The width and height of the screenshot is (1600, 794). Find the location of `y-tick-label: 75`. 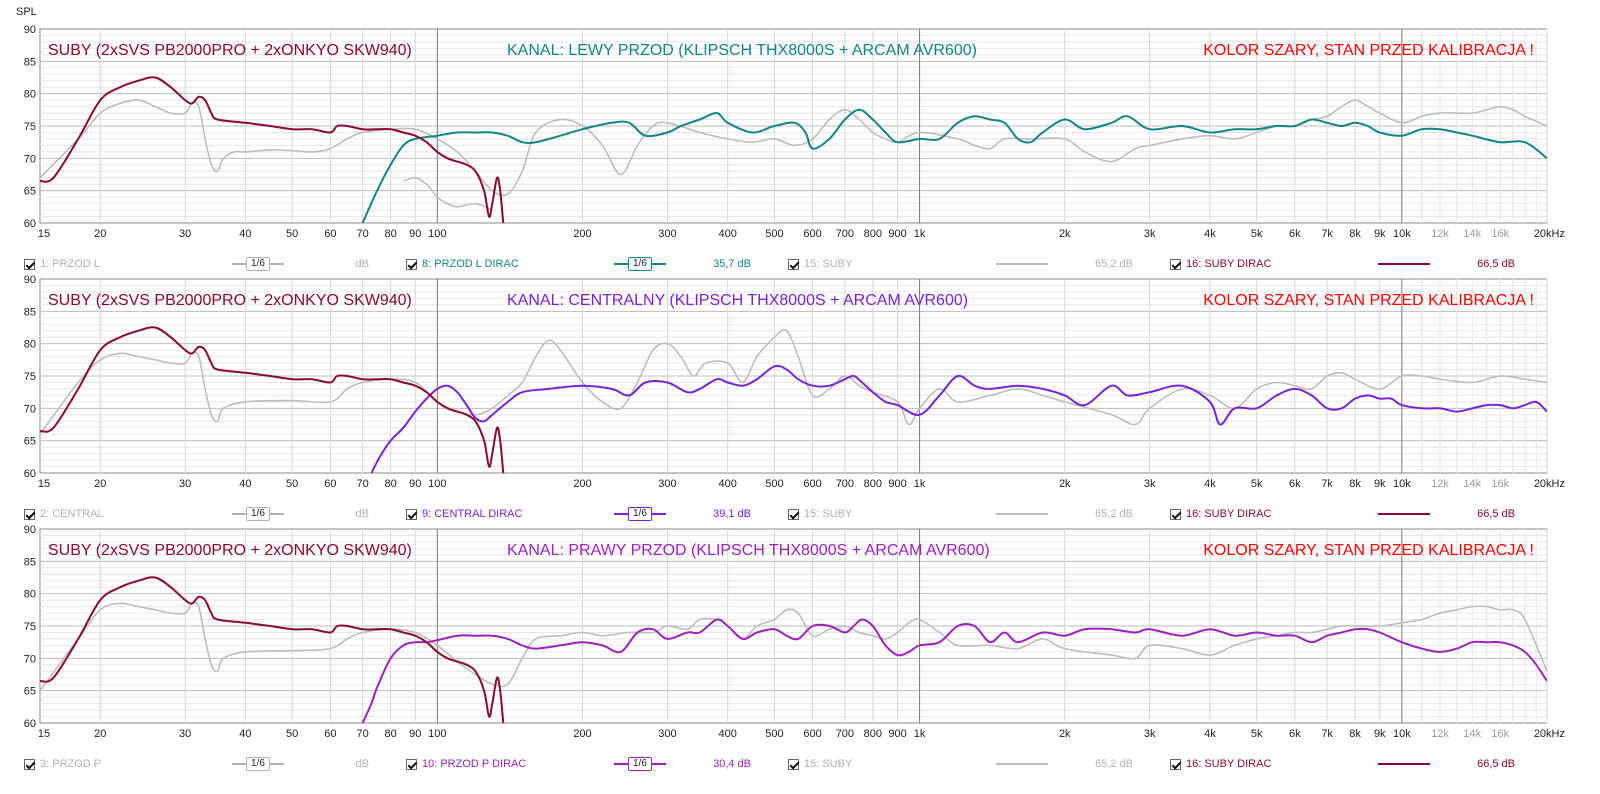

y-tick-label: 75 is located at coordinates (30, 377).